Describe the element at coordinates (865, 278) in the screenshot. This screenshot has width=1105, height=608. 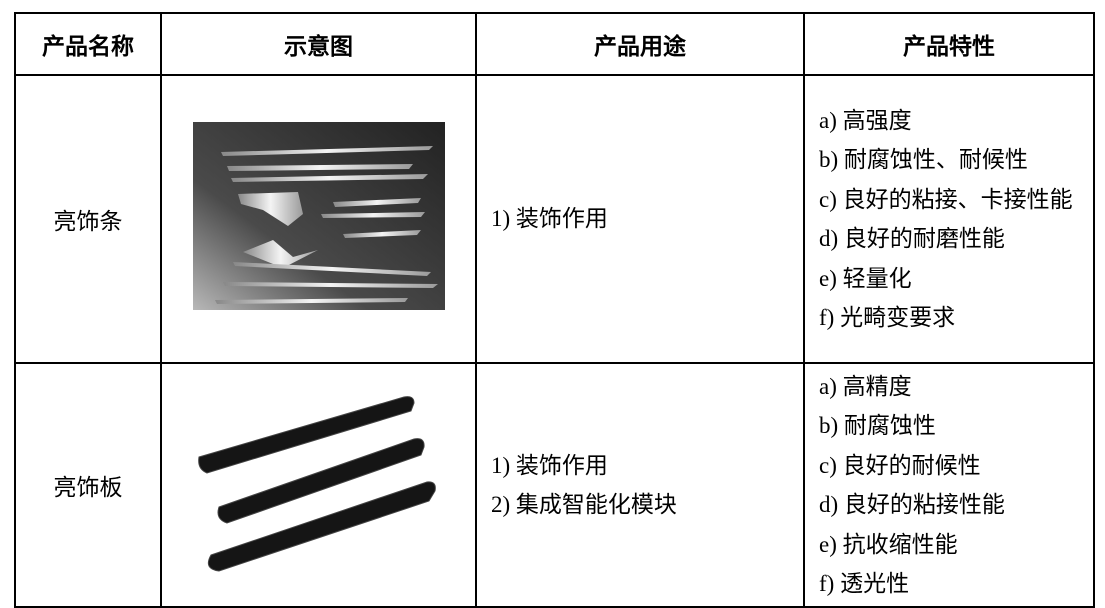
I see `feature-item: e) 轻量化` at that location.